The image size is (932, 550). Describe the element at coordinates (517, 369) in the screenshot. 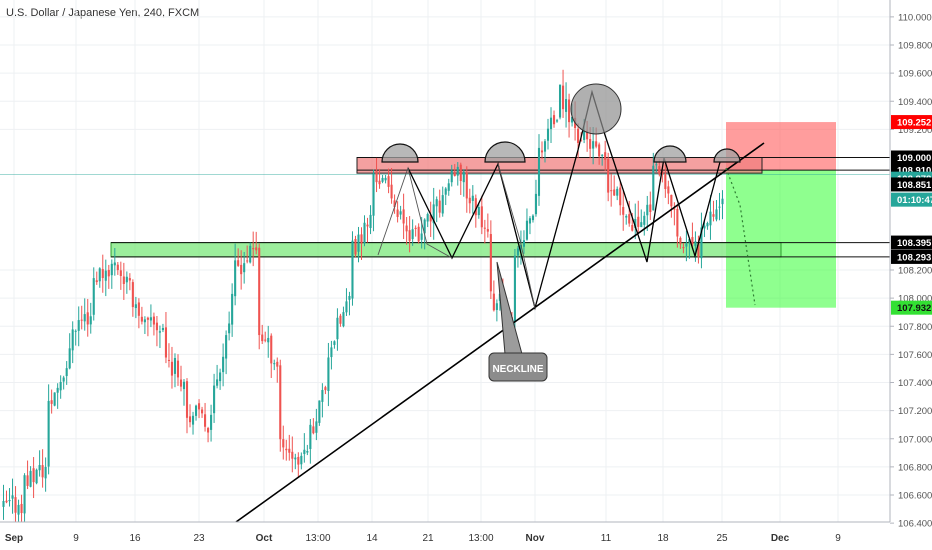

I see `neckline-label: NECKLINE` at that location.